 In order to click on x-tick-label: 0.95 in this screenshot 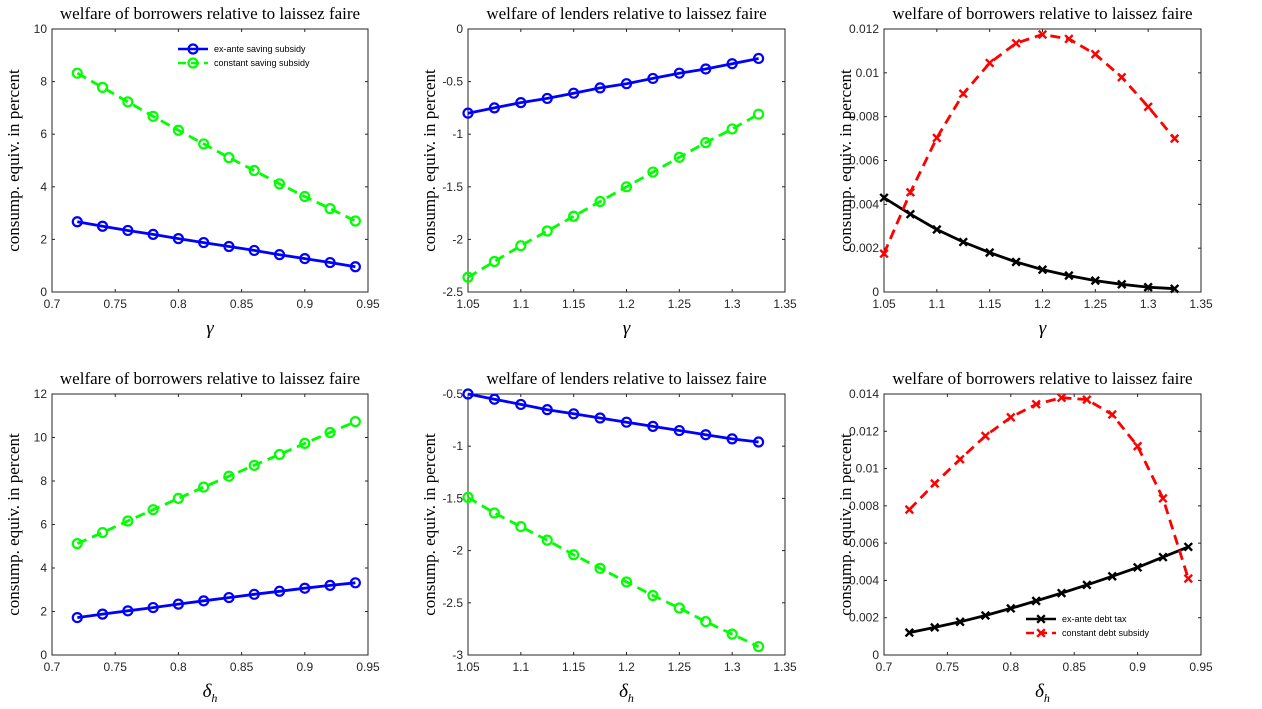, I will do `click(368, 304)`.